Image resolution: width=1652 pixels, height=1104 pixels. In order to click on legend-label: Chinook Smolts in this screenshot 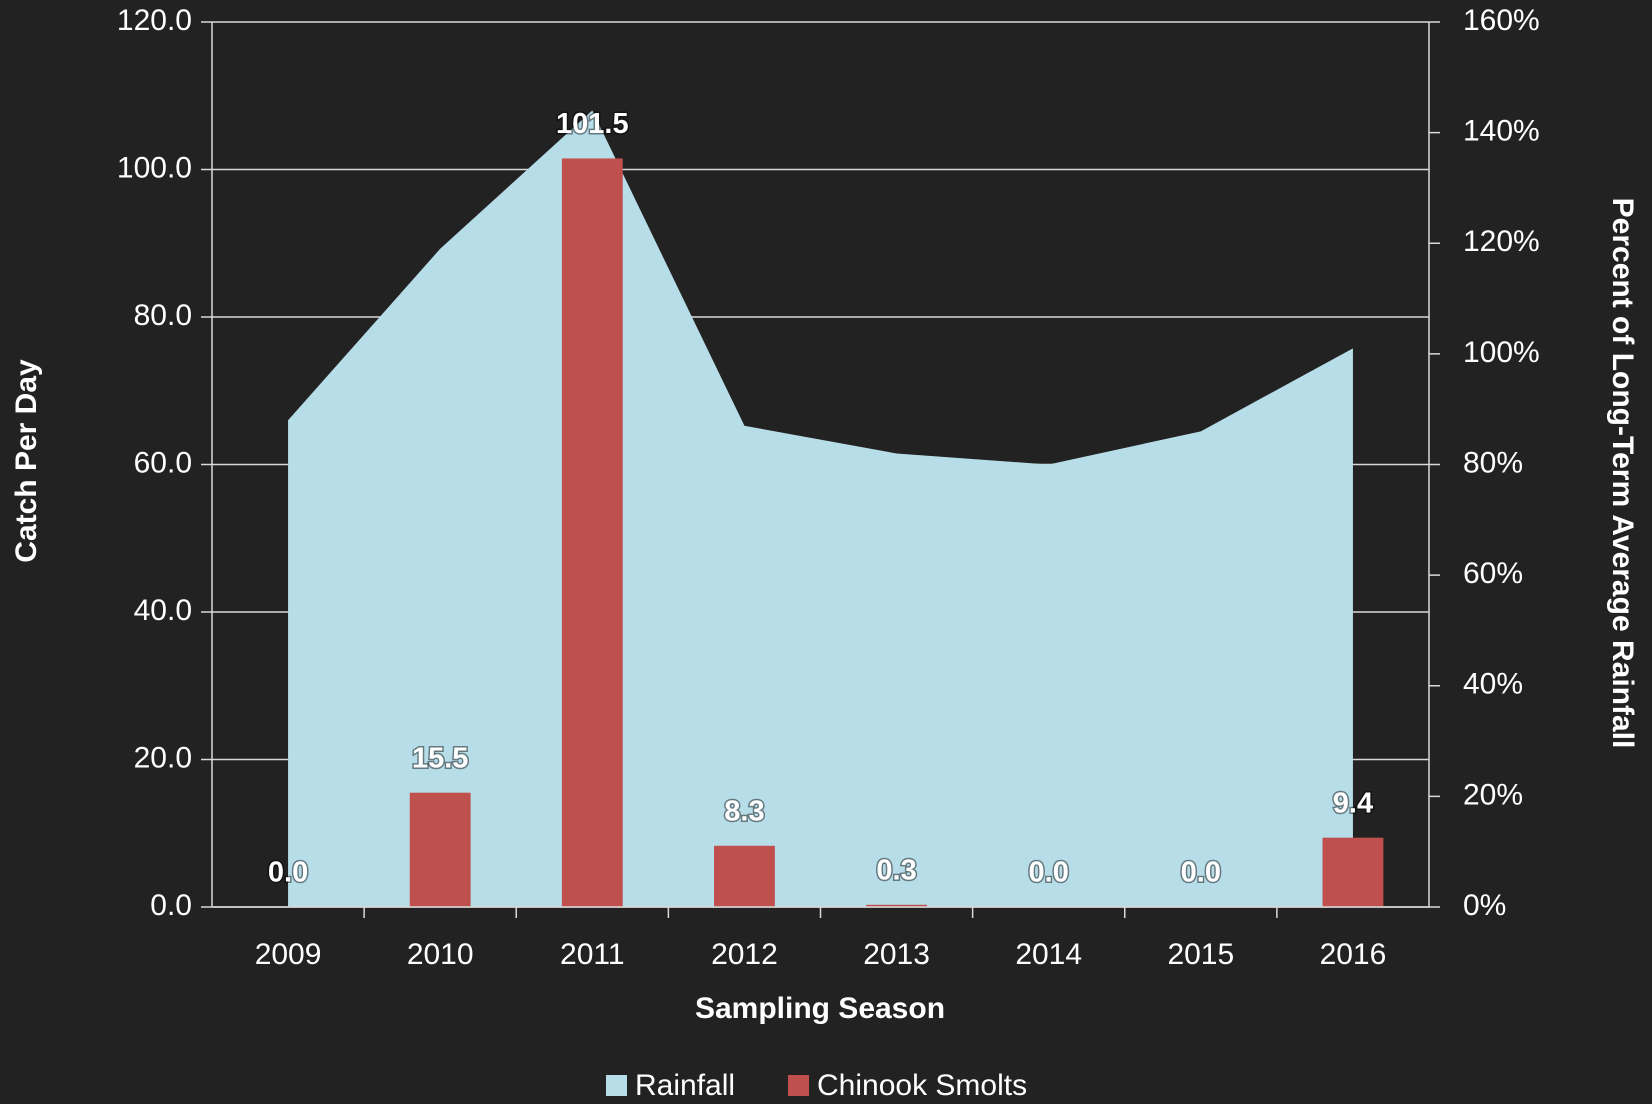, I will do `click(922, 1085)`.